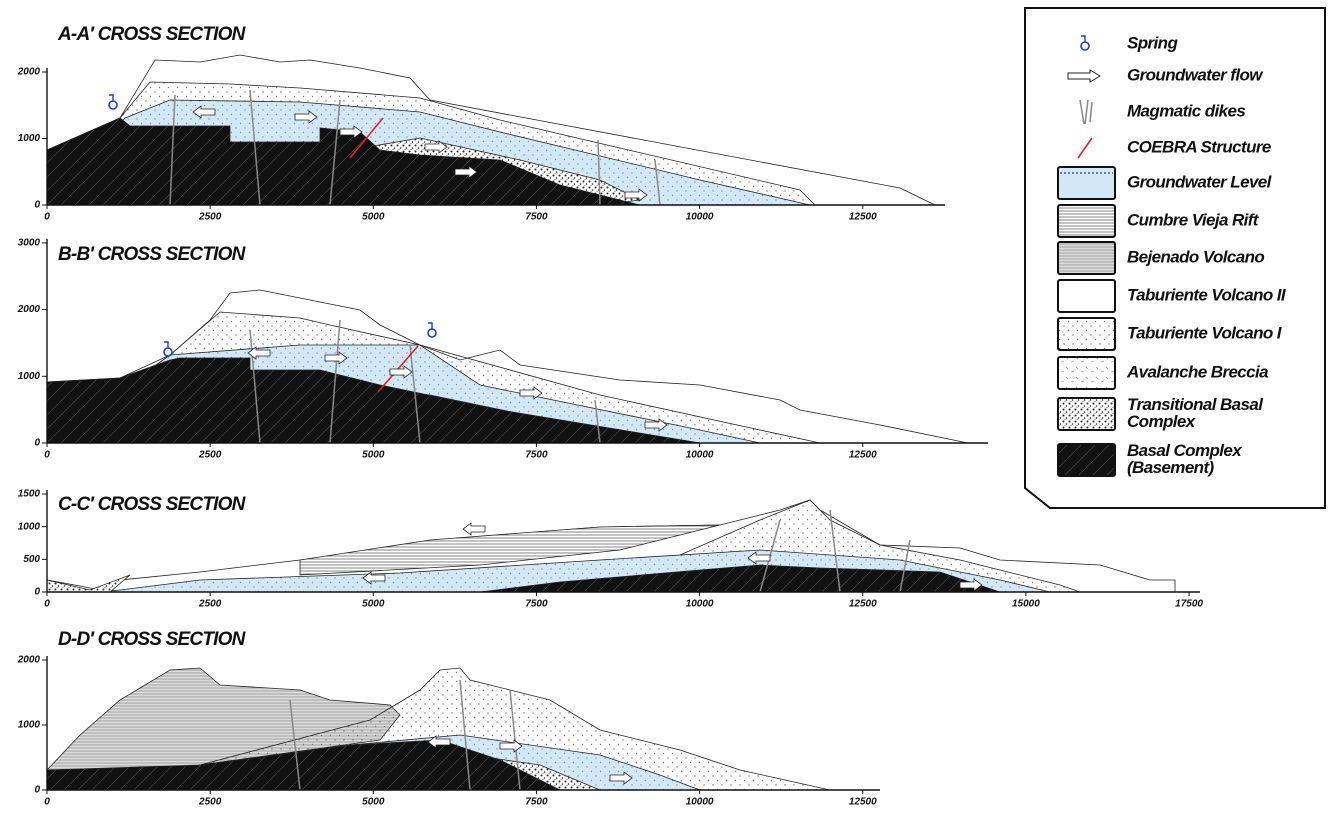 The height and width of the screenshot is (818, 1331). I want to click on panel-title: A-A′ CROSS SECTION, so click(152, 34).